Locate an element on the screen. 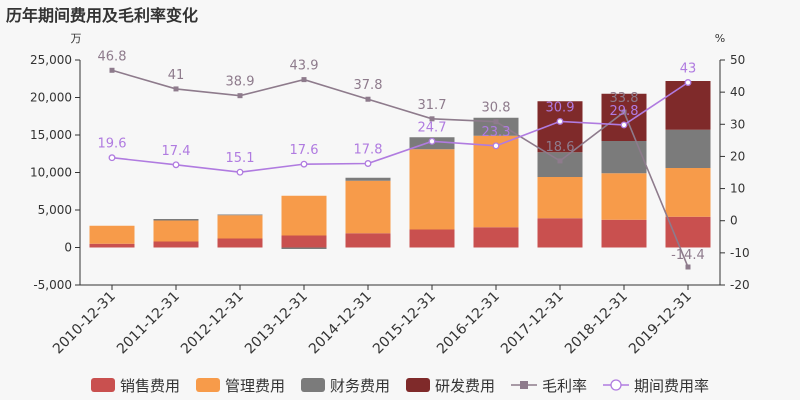 This screenshot has width=800, height=400. left-tick-label: -5,000 is located at coordinates (52, 285).